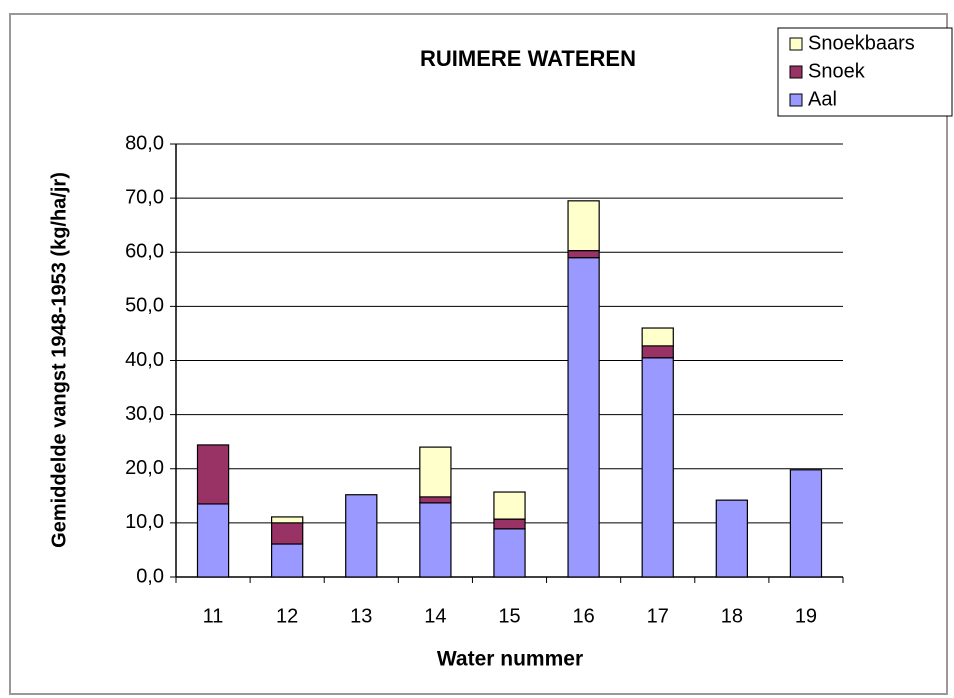  I want to click on y-tick-label: 40,0, so click(144, 360).